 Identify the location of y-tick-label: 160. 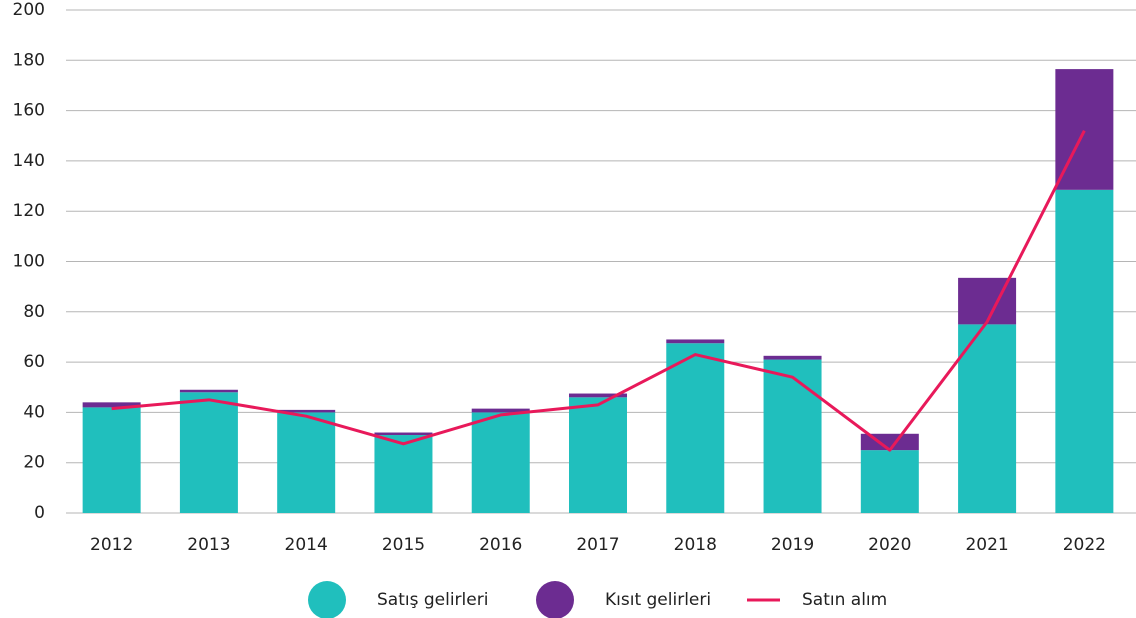
(29, 111).